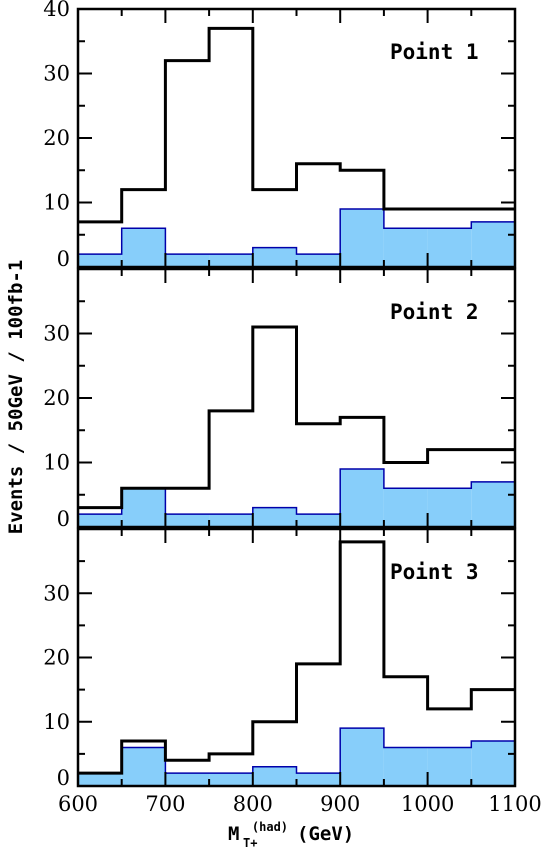  I want to click on y-tick-label: 40, so click(56, 10).